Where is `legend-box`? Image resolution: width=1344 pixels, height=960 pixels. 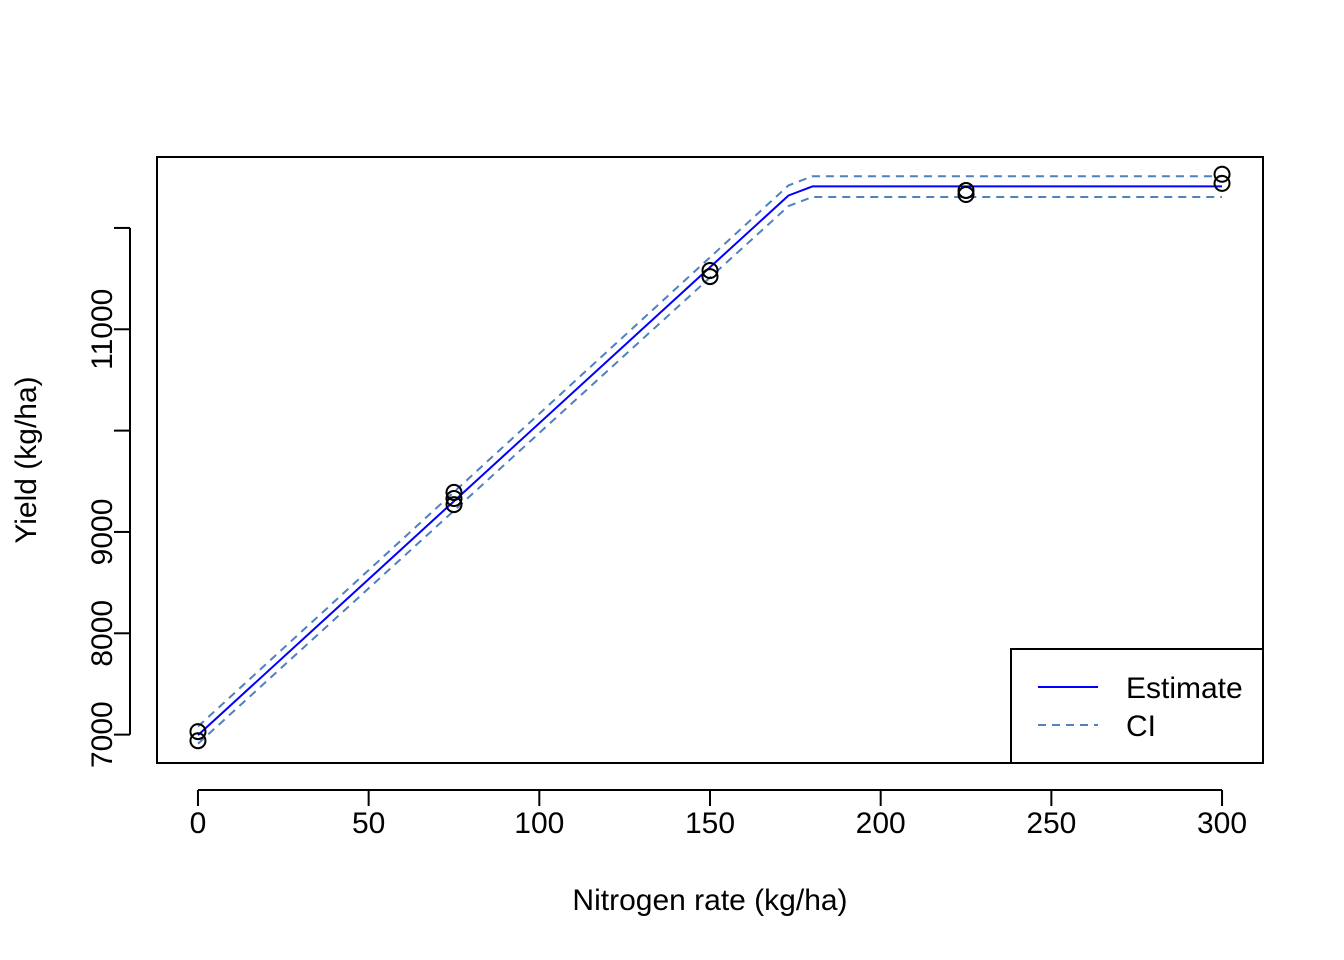
legend-box is located at coordinates (1137, 706).